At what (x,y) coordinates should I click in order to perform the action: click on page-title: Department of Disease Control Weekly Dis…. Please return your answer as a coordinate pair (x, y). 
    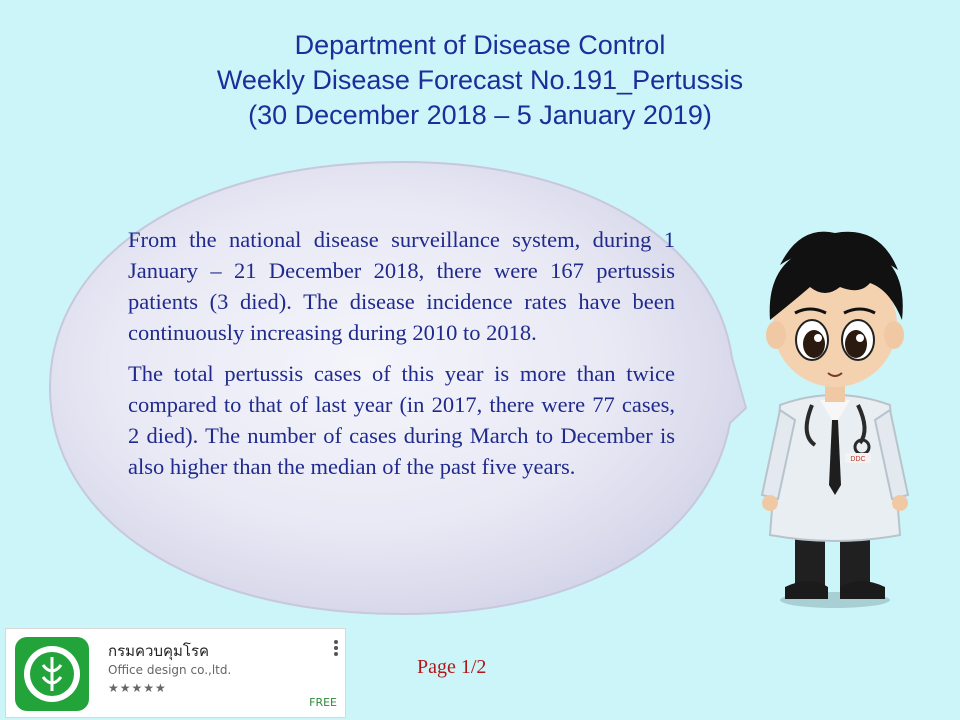
    Looking at the image, I should click on (480, 80).